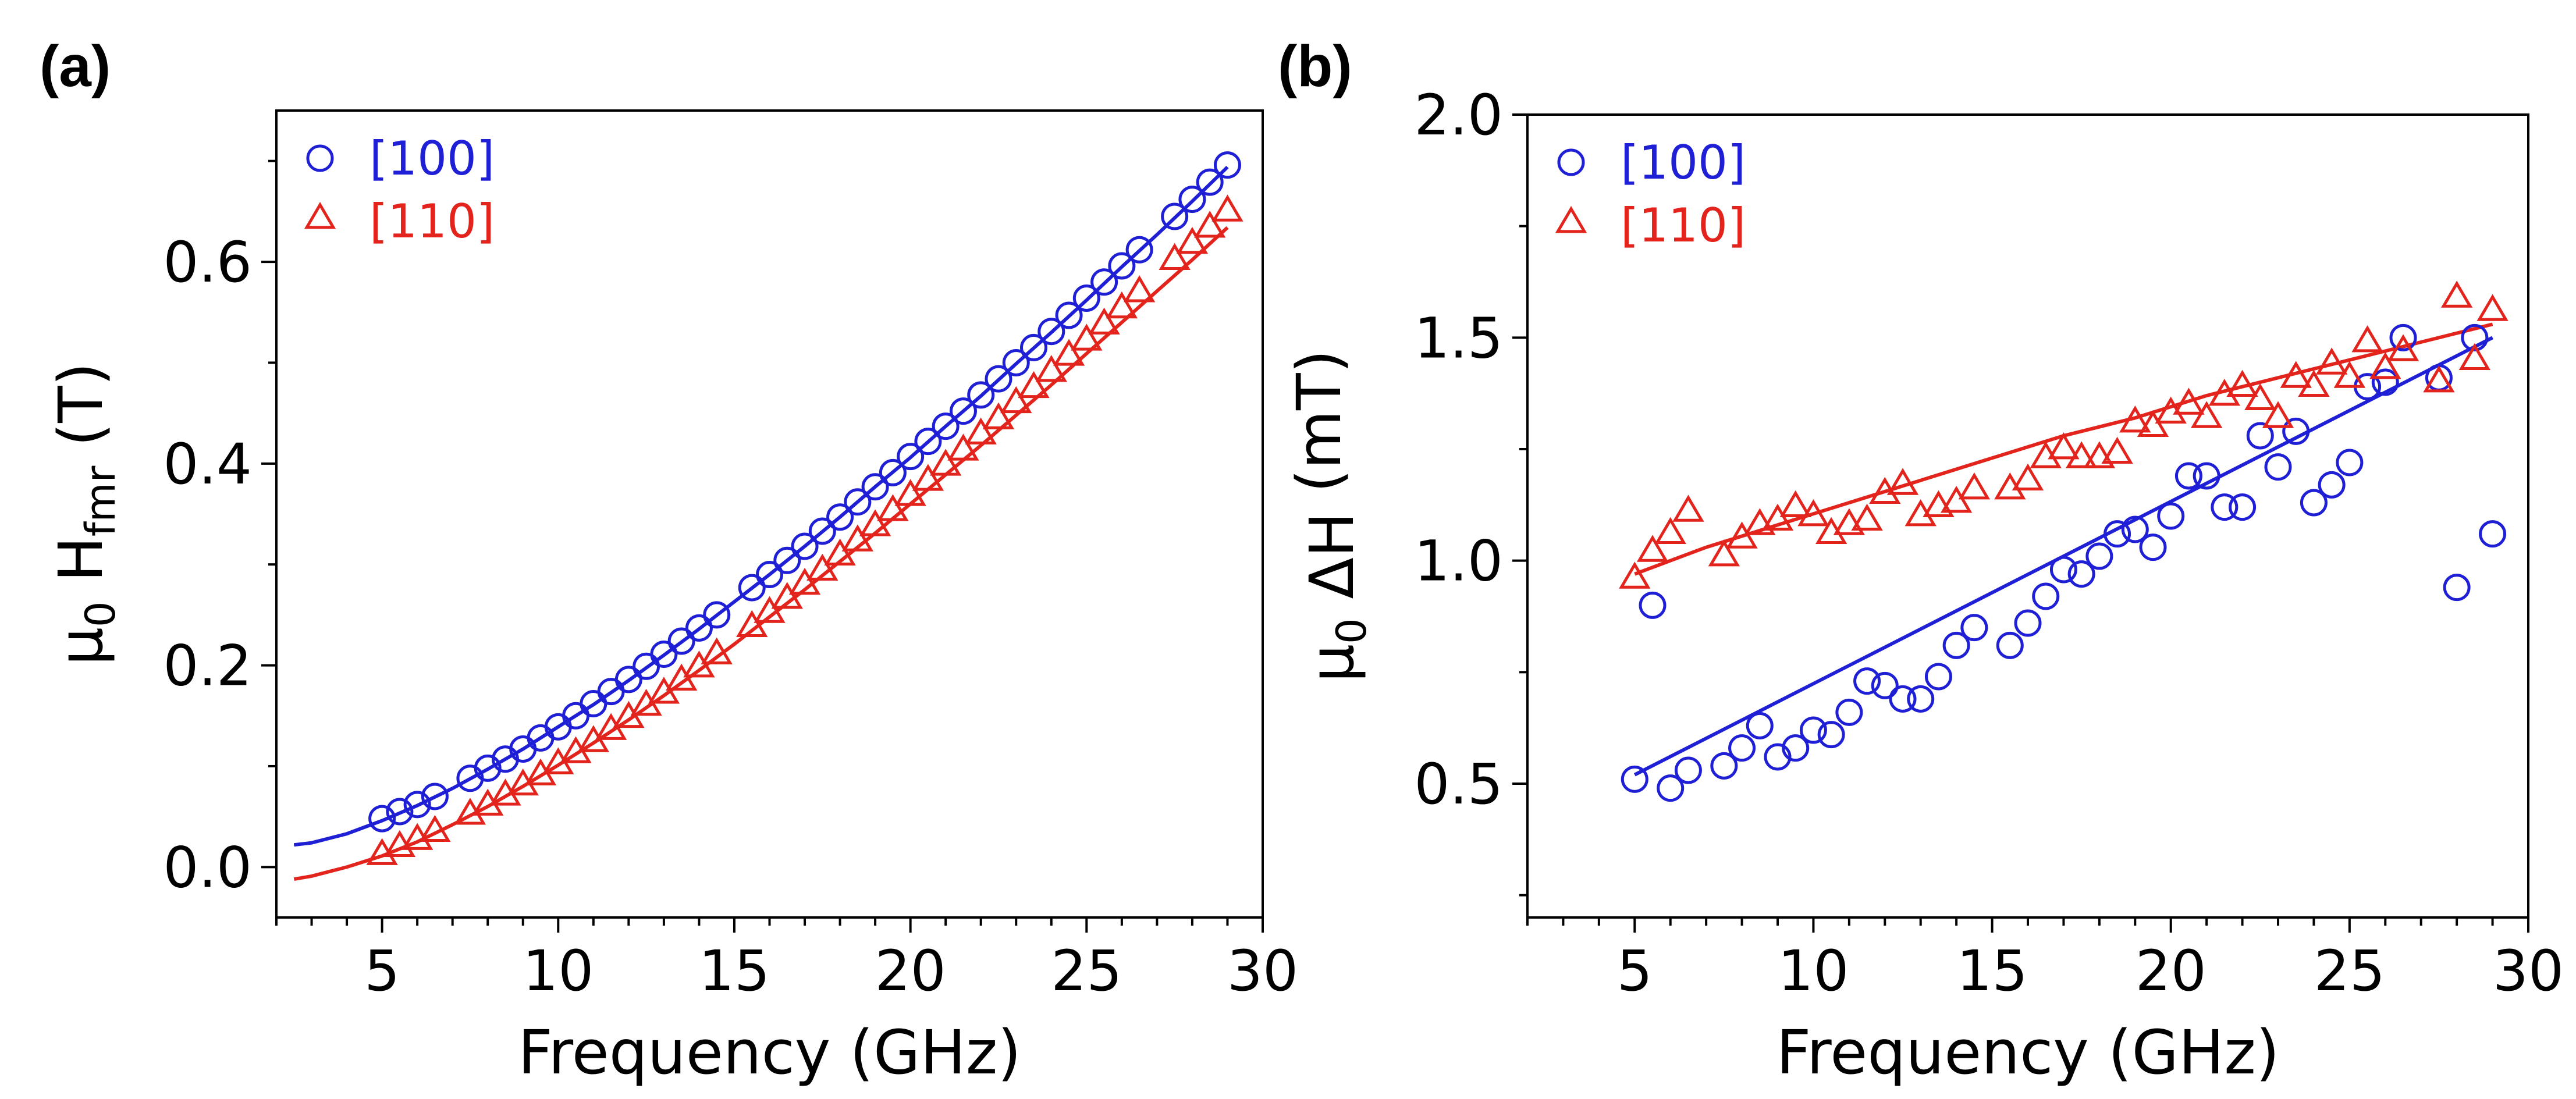  Describe the element at coordinates (1470, 490) in the screenshot. I see `panel-b-y-axis: 0.5 1.0 1.5 2.0` at that location.